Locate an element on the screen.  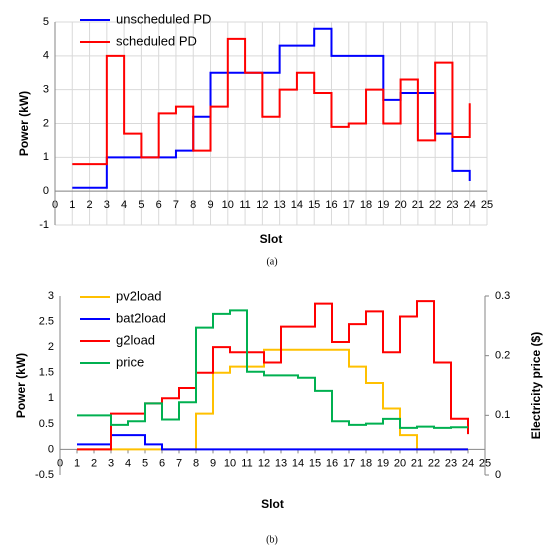
series-line is located at coordinates (272, 442).